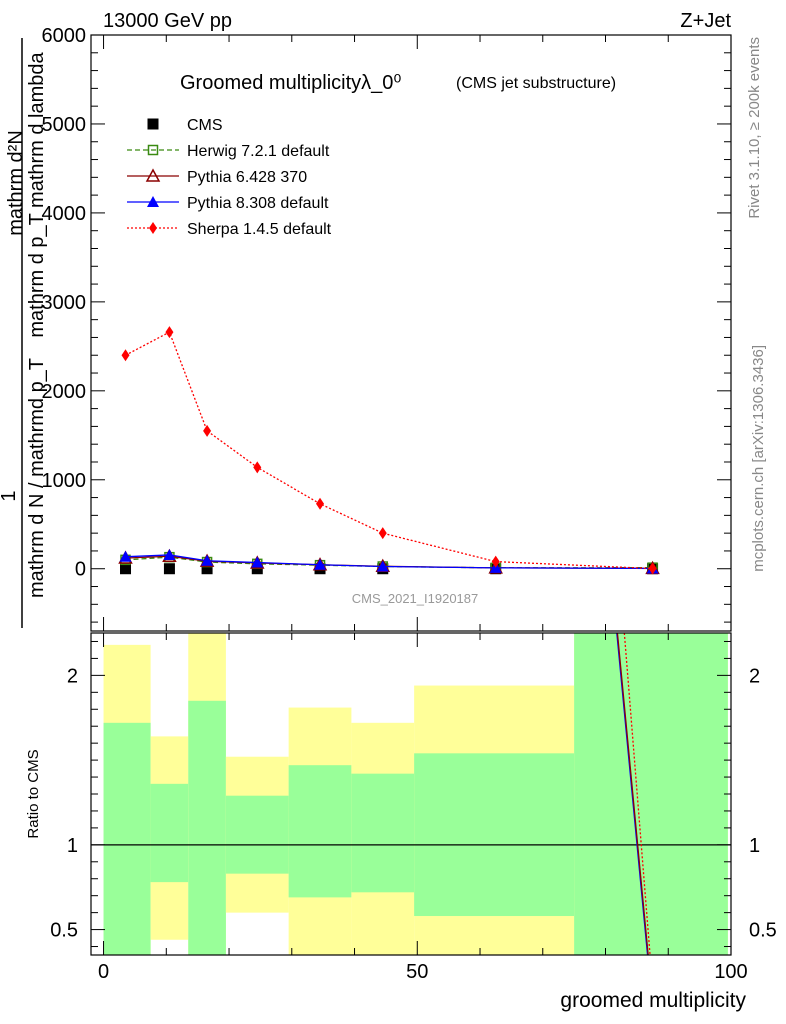 This screenshot has width=786, height=1024. Describe the element at coordinates (536, 83) in the screenshot. I see `plot-subtitle: (CMS jet substructure)` at that location.